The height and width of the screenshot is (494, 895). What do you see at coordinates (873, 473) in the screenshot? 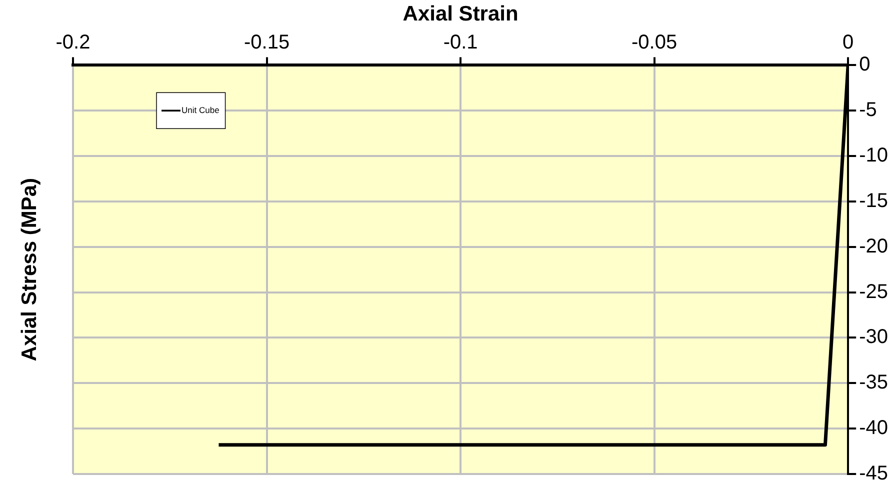
I see `y-tick-label: -45` at bounding box center [873, 473].